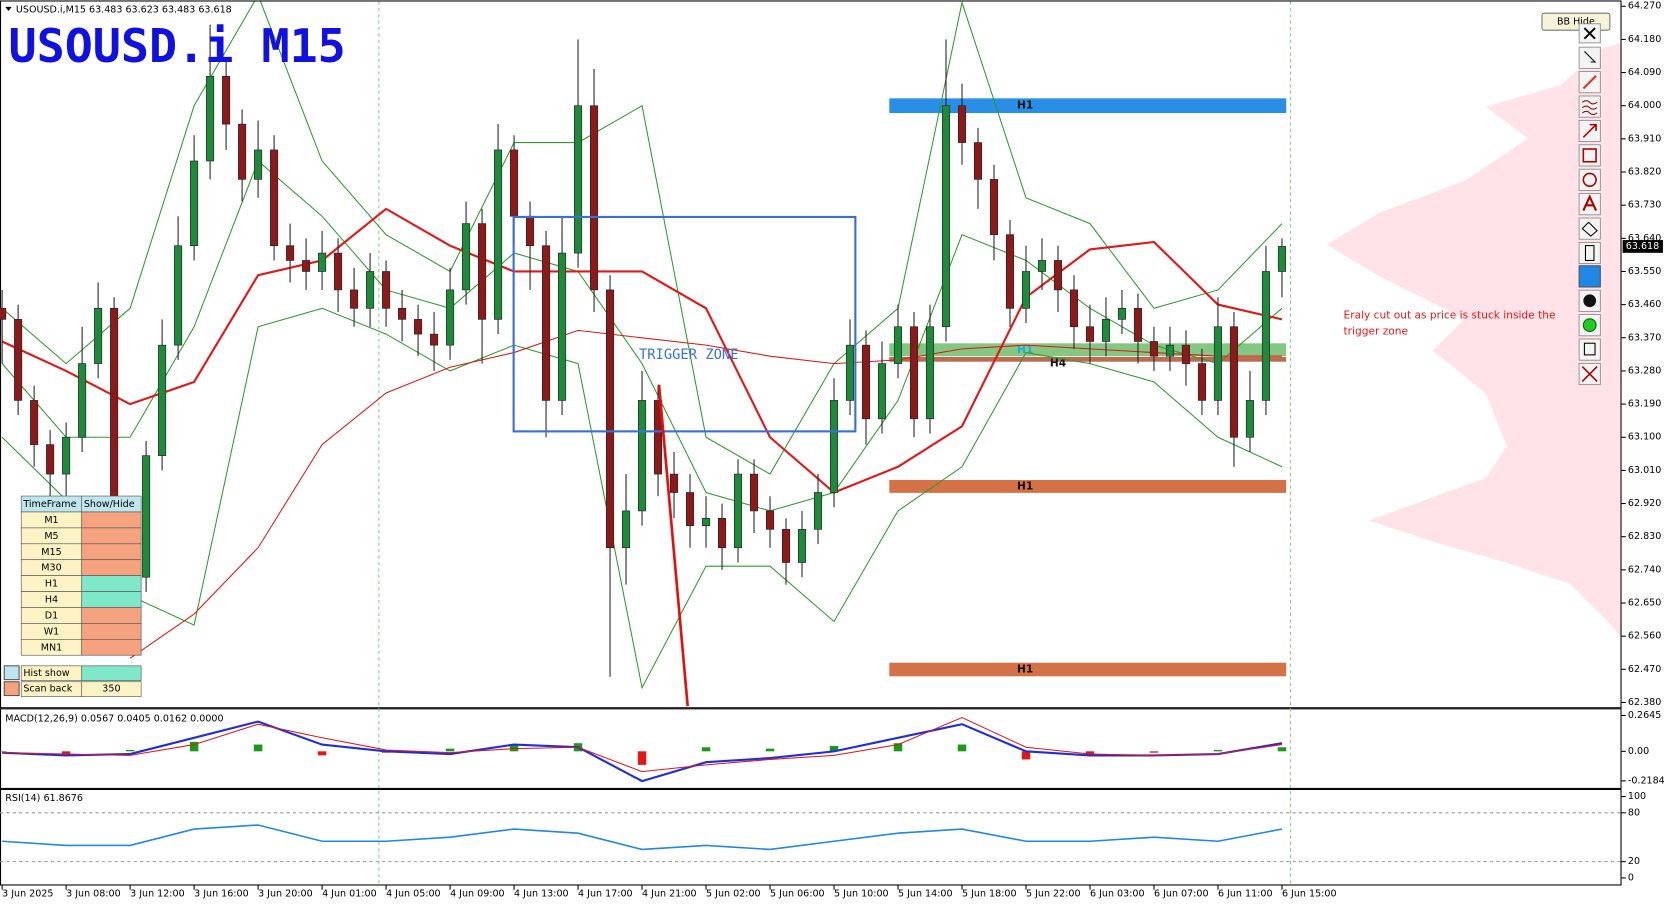  I want to click on x-tick-label: 3 Jun 12:00, so click(157, 894).